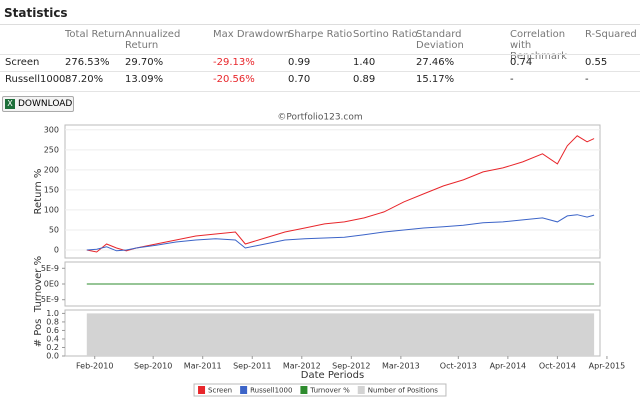 The height and width of the screenshot is (402, 640). Describe the element at coordinates (52, 347) in the screenshot. I see `y-tick-label: 0.2` at that location.